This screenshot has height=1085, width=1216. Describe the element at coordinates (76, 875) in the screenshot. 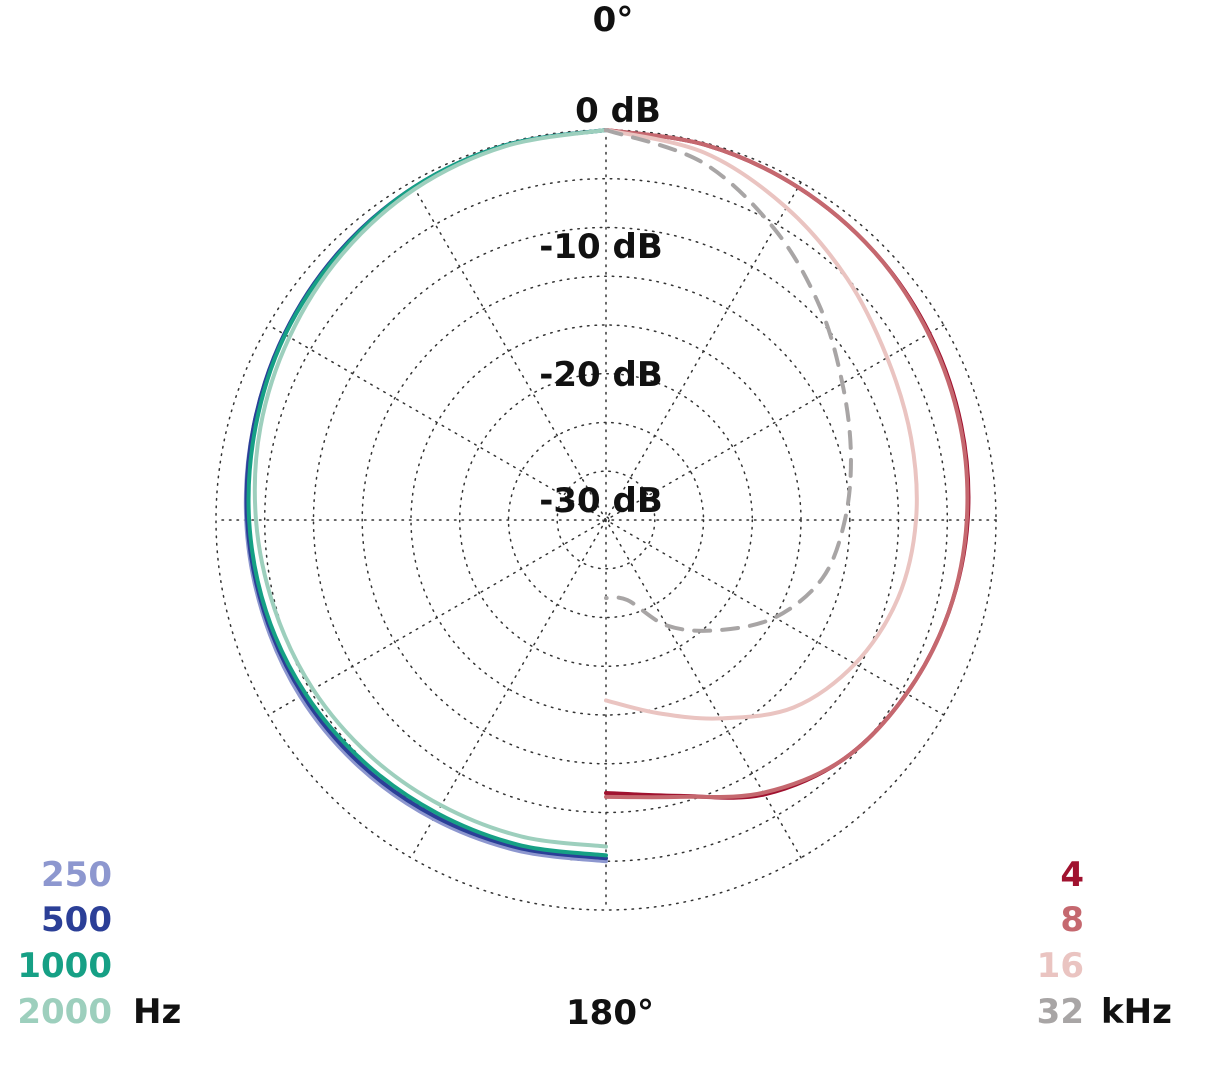

I see `legend-left-250: 250` at that location.